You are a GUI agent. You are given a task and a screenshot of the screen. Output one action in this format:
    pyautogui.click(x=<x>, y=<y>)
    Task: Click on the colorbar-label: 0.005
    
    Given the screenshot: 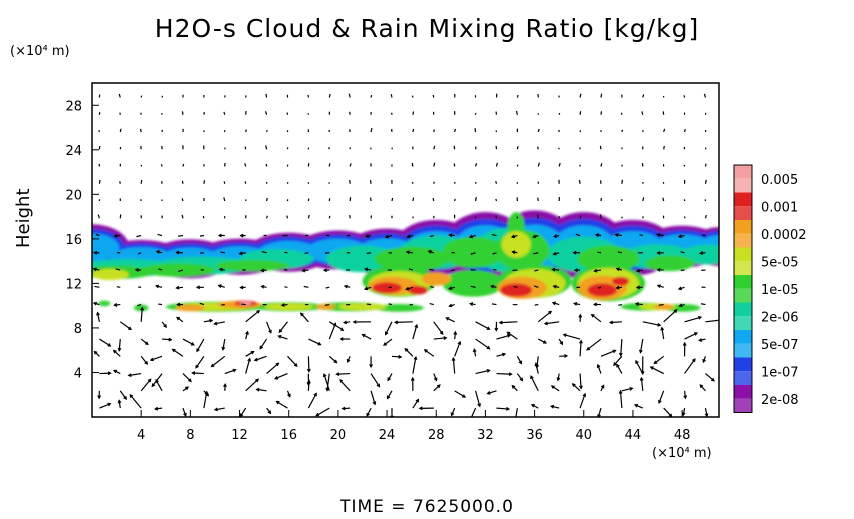 What is the action you would take?
    pyautogui.click(x=779, y=180)
    